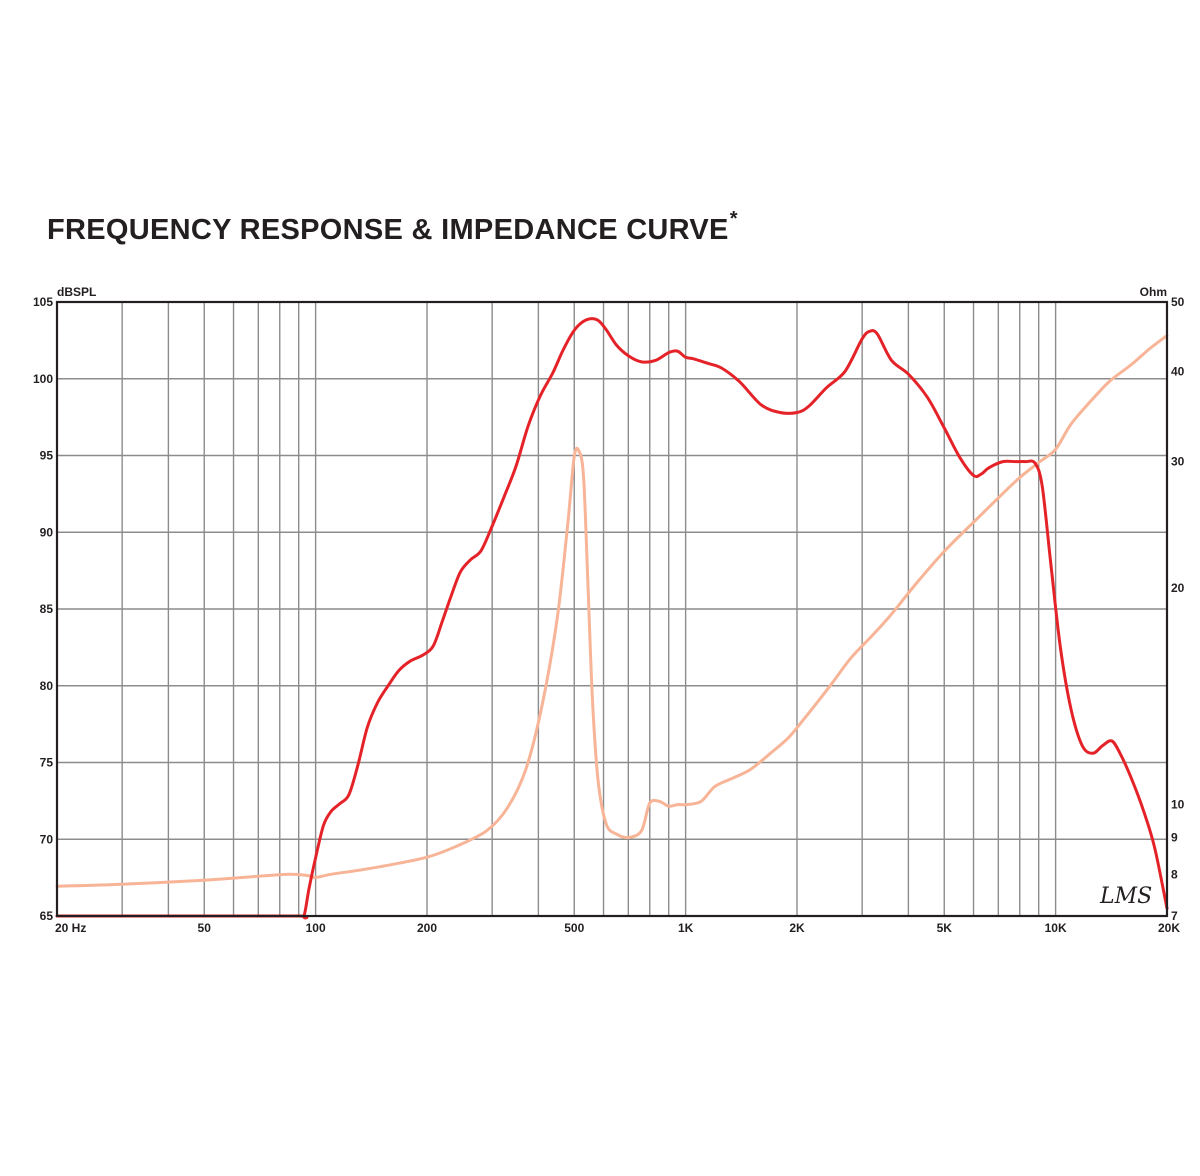  What do you see at coordinates (43, 302) in the screenshot?
I see `y-left-tick-label: 105` at bounding box center [43, 302].